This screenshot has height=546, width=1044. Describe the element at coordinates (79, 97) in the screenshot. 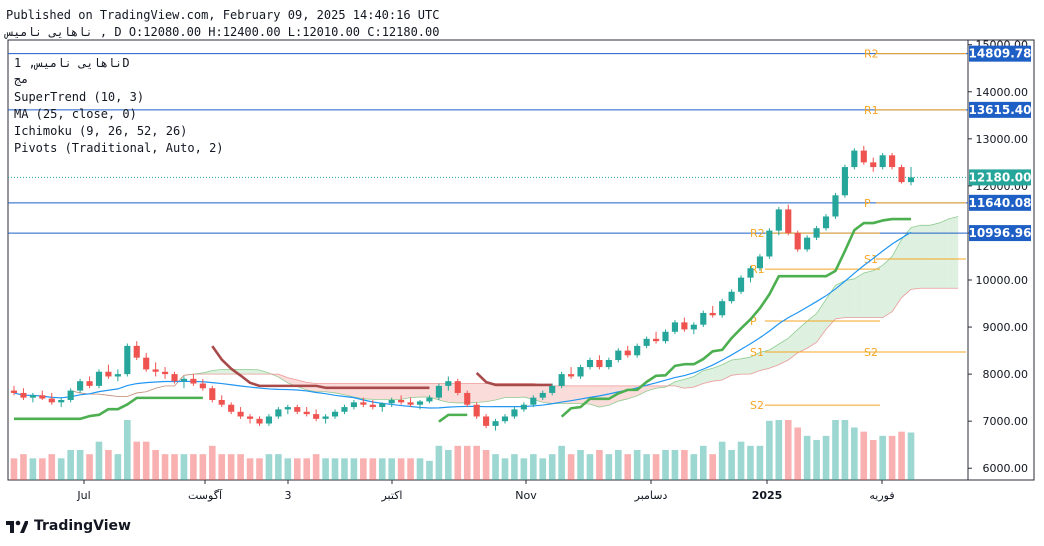

I see `indicator-supertrend: SuperTrend (10, 3)` at that location.